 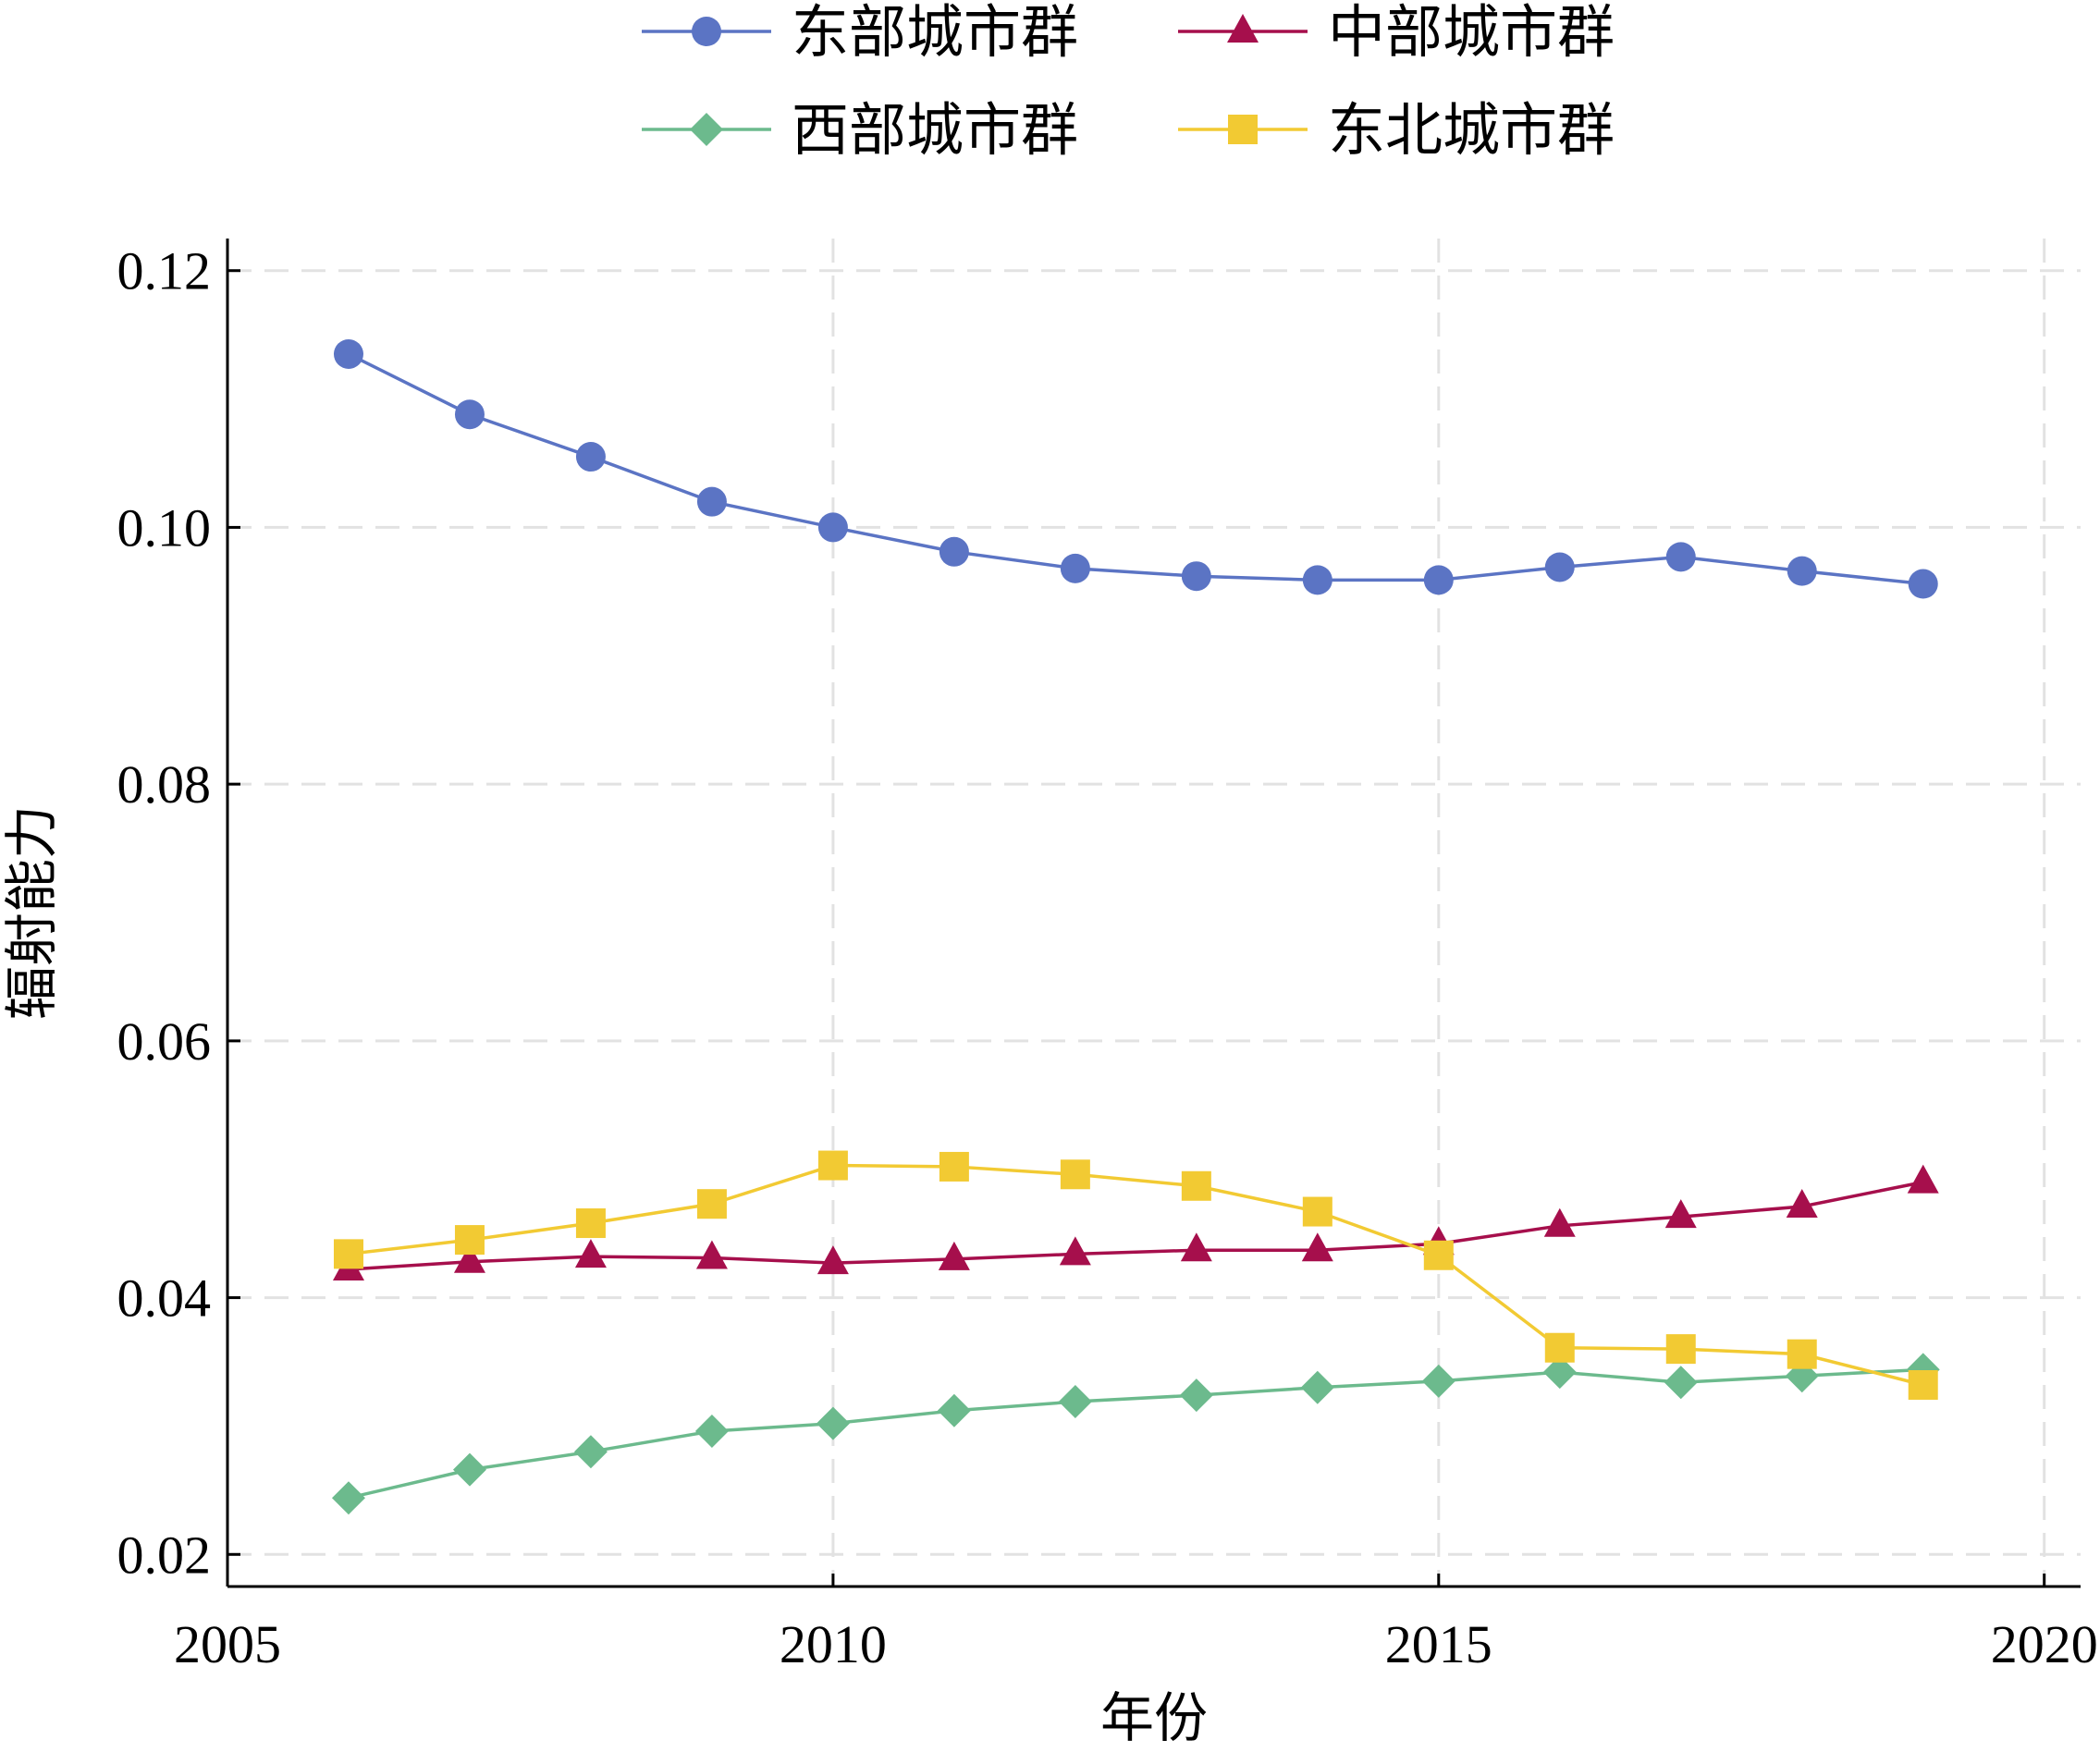 What do you see at coordinates (935, 130) in the screenshot?
I see `legend-label: 西部城市群` at bounding box center [935, 130].